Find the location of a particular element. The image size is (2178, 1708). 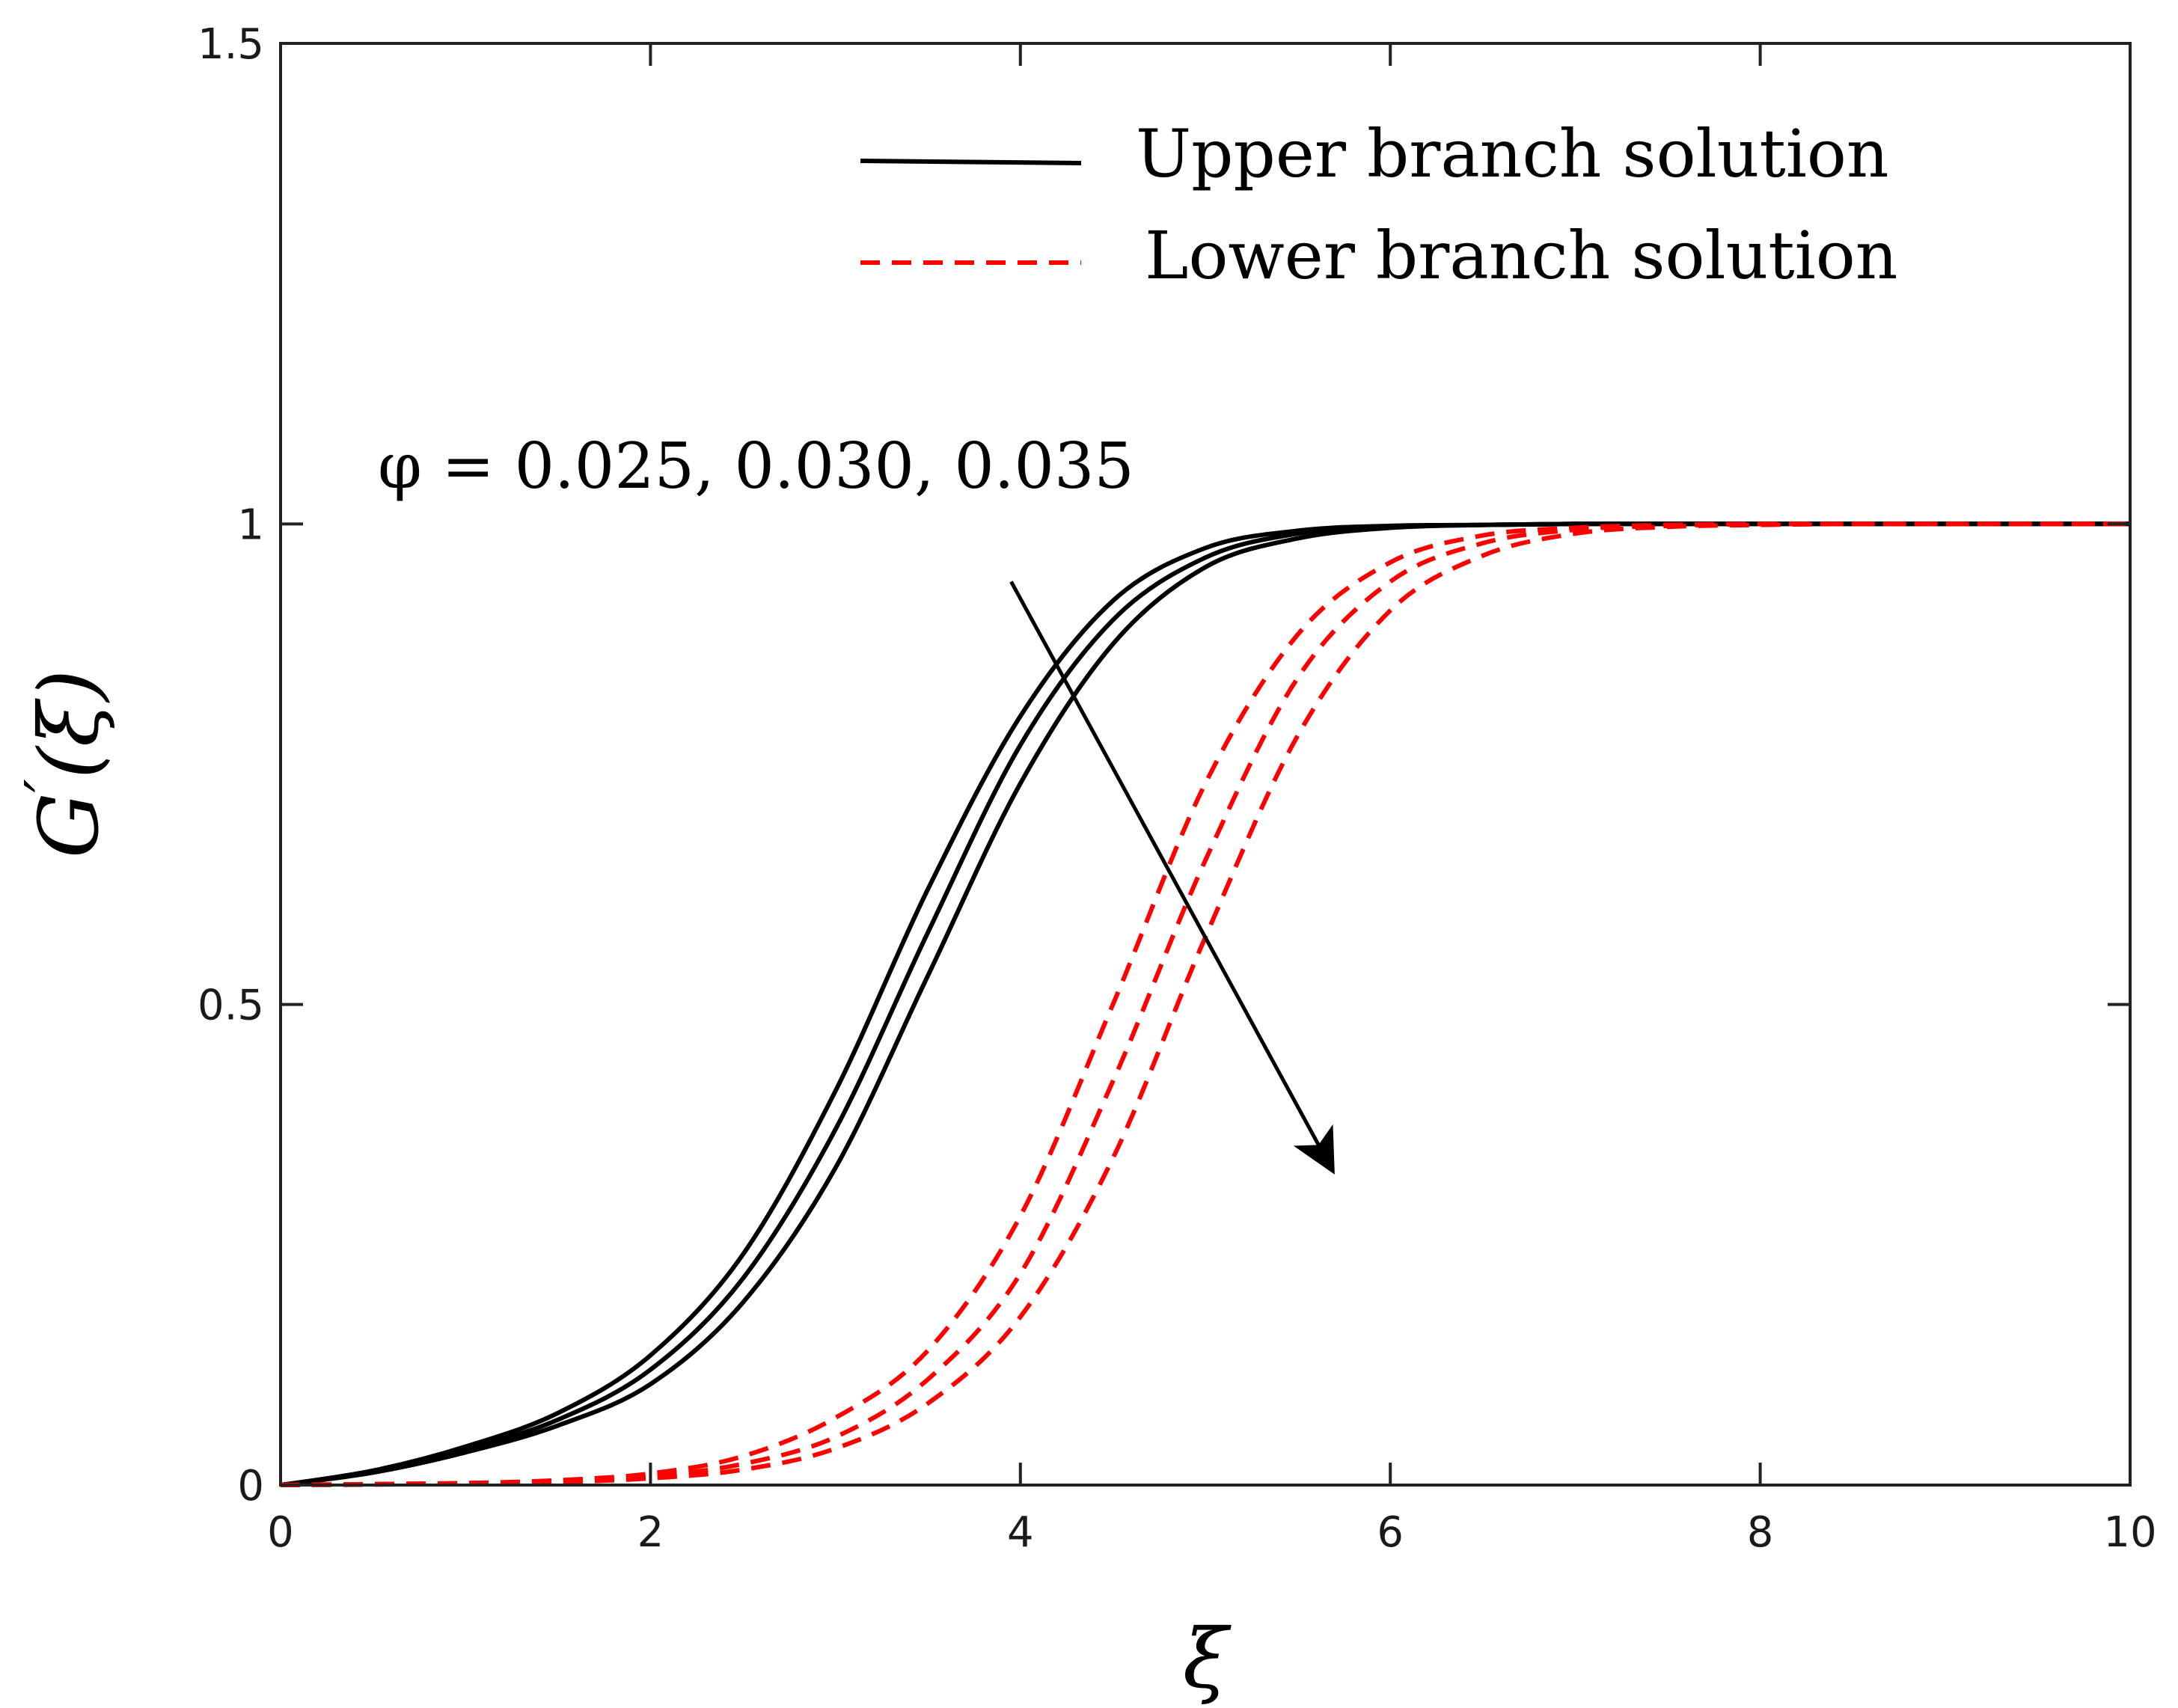

y-axis-label-base: G is located at coordinates (69, 825).